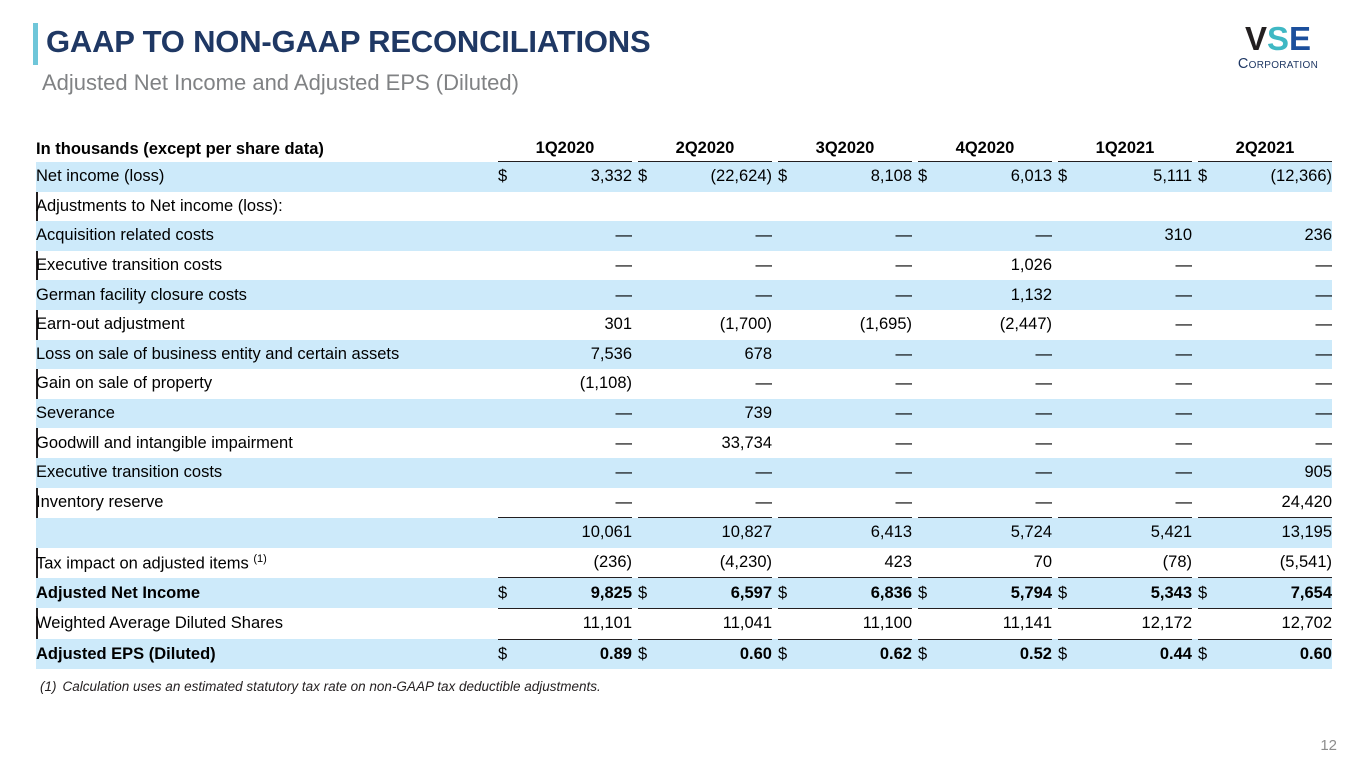  I want to click on table-row: 10,061 10,827 6,413 5,724 5,421 13,195, so click(684, 532).